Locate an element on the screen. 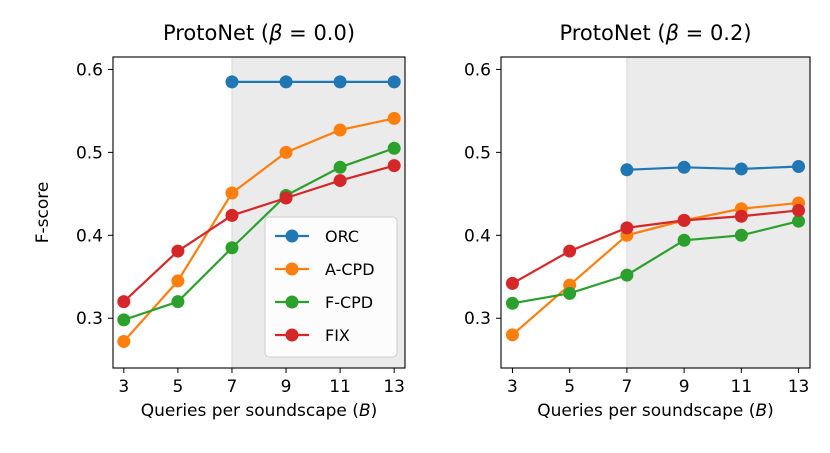 This screenshot has width=830, height=453. series-layer is located at coordinates (655, 250).